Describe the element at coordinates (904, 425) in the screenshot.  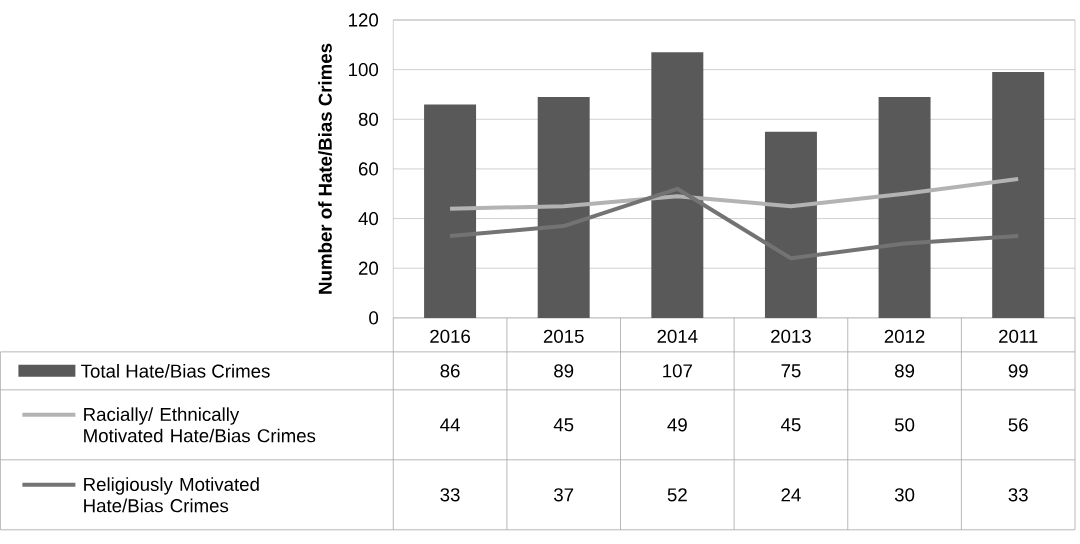
I see `data-label: 50` at that location.